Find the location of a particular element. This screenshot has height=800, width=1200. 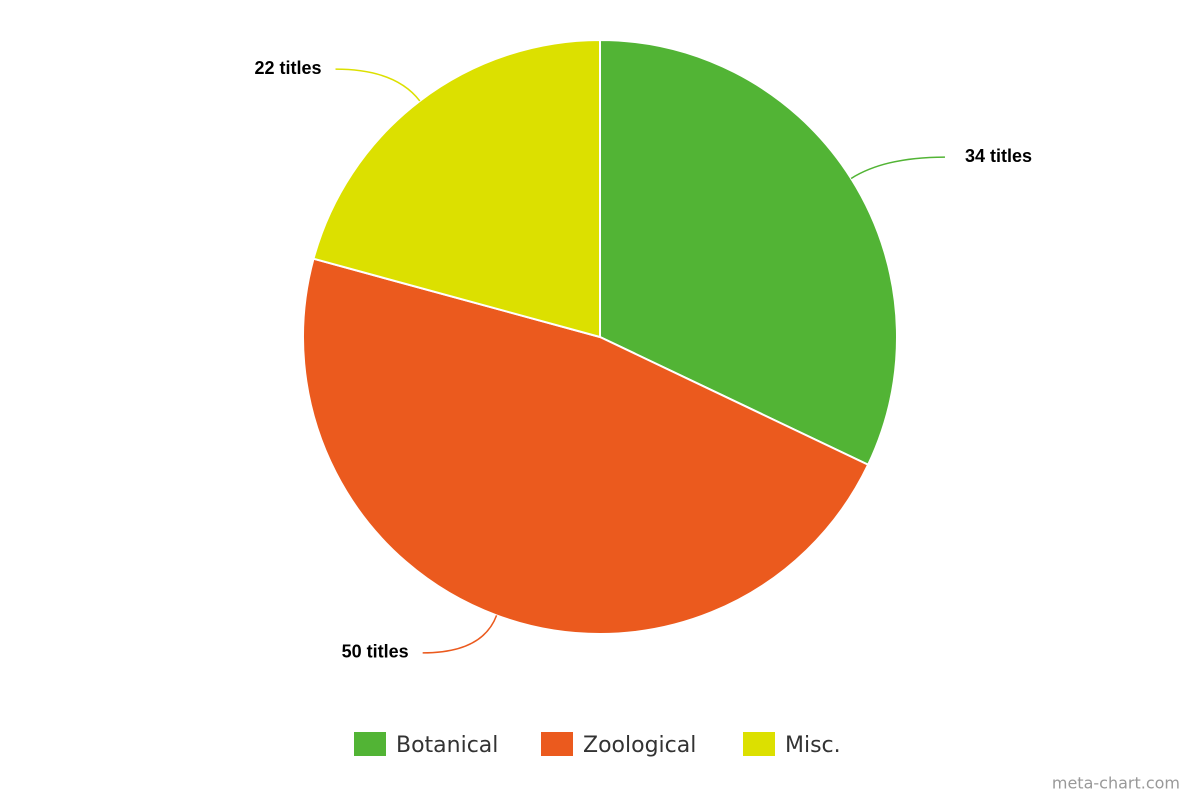

credit: meta-chart.com is located at coordinates (1116, 783).